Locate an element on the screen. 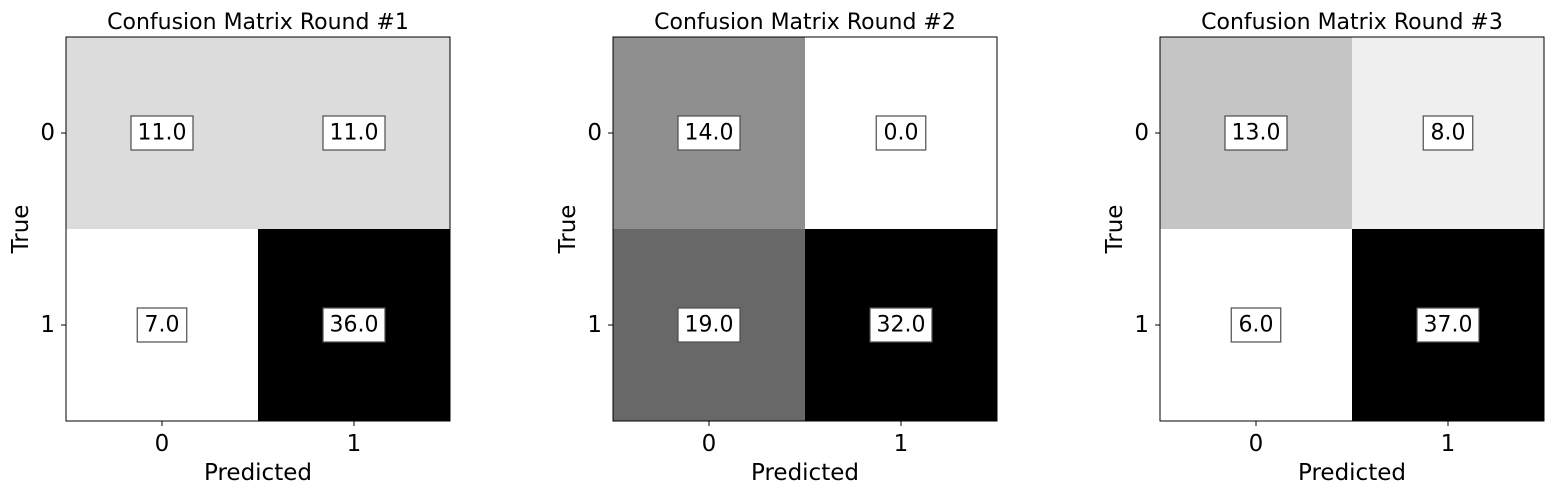  value-label: 37.0 is located at coordinates (1448, 325).